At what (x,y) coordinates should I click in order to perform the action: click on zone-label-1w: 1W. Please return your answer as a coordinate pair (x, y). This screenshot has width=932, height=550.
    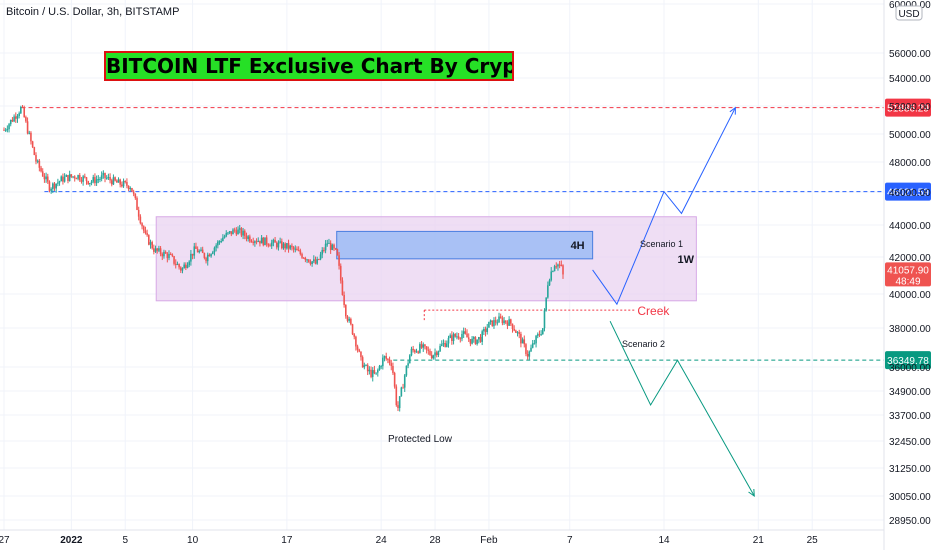
    Looking at the image, I should click on (686, 260).